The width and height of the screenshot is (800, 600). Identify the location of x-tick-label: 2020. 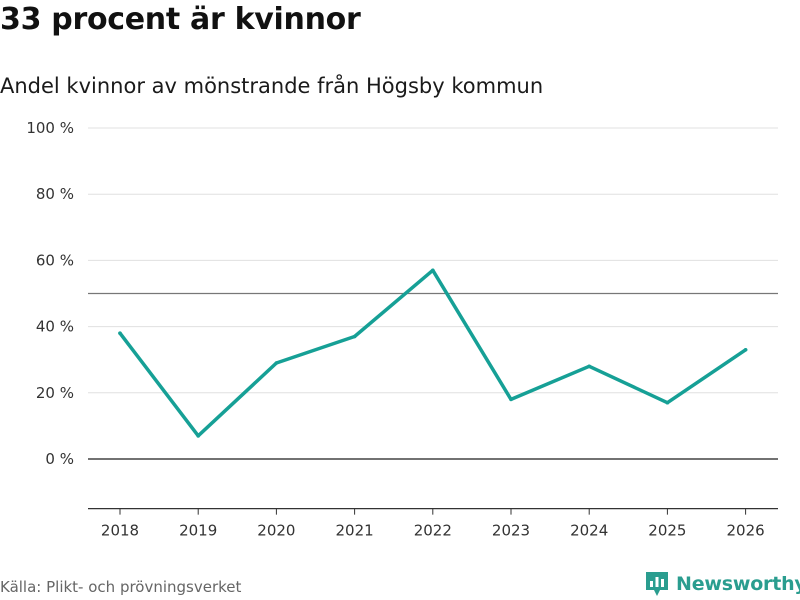
(276, 531).